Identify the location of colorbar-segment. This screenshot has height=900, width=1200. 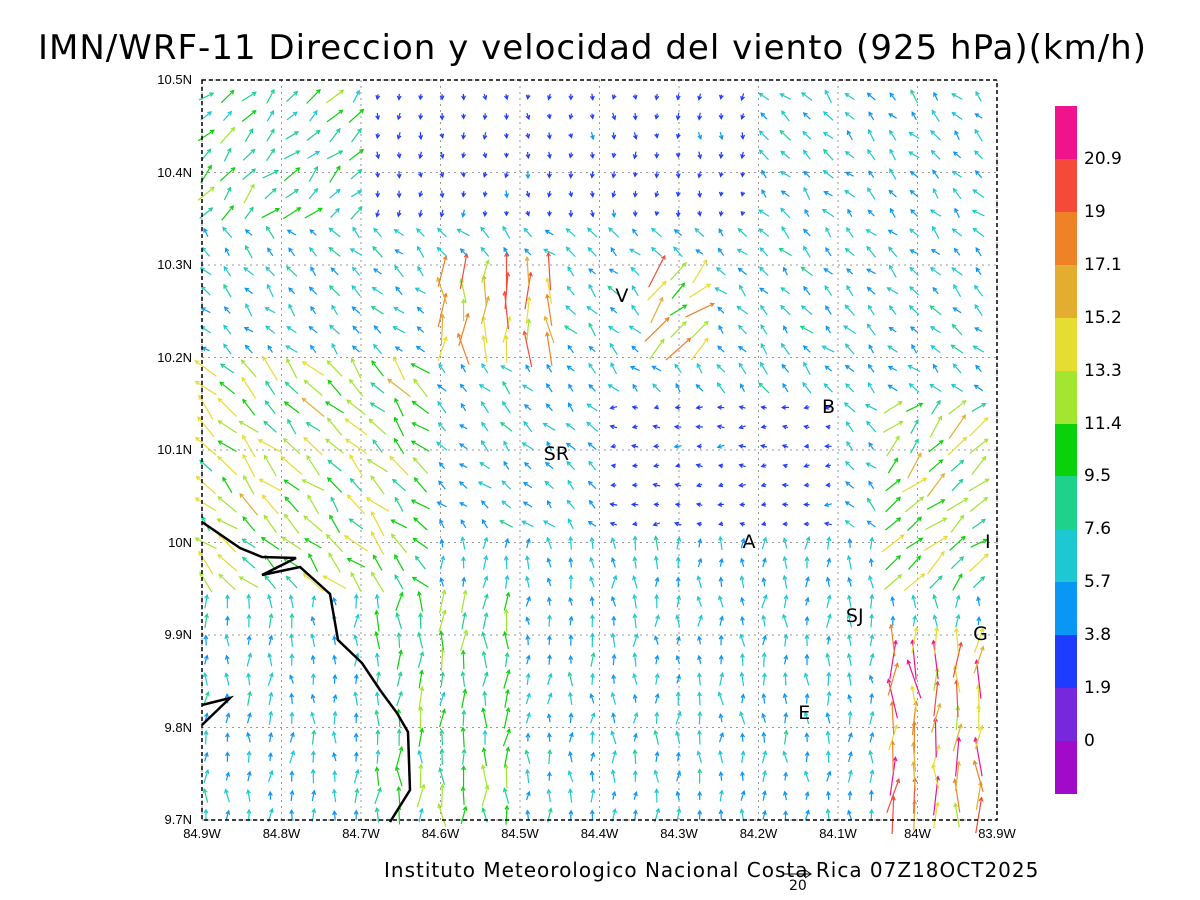
(1066, 344).